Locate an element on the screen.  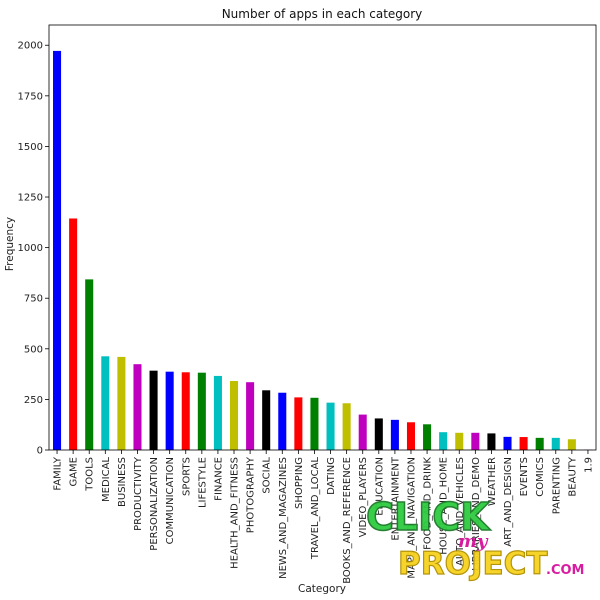
x-tick-label: SOCIAL is located at coordinates (267, 475).